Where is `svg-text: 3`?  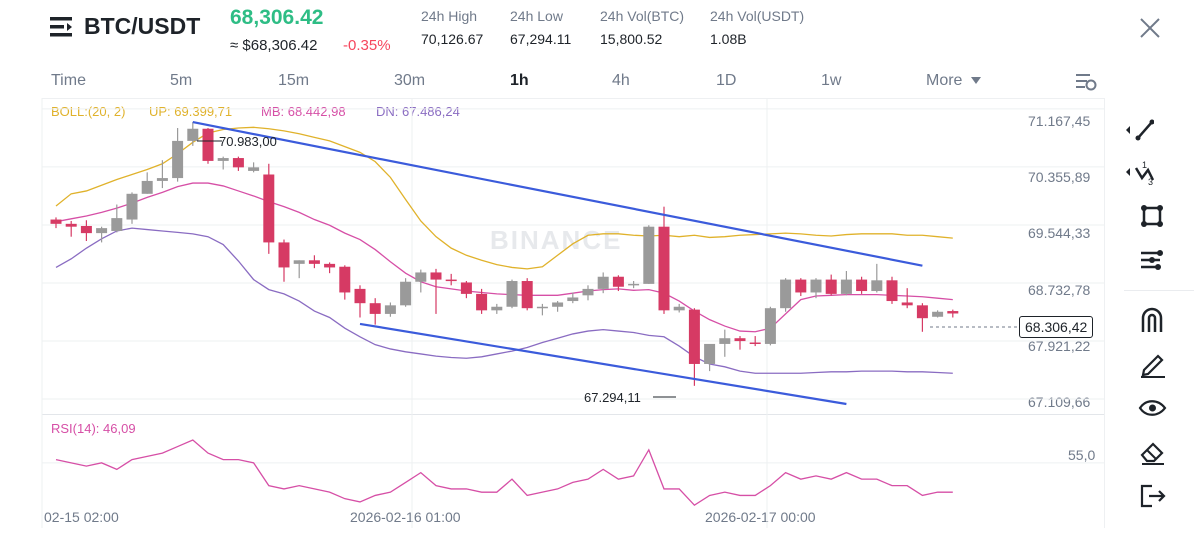 svg-text: 3 is located at coordinates (1150, 181).